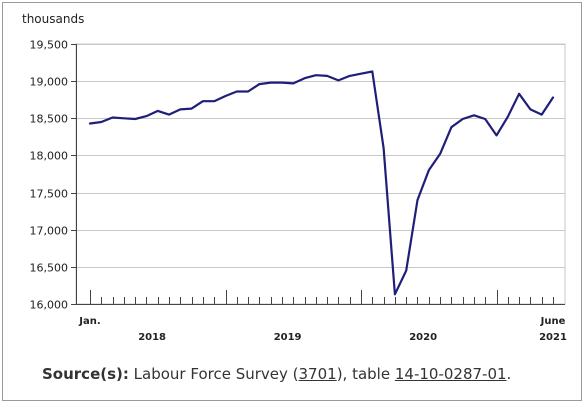 The image size is (586, 405). Describe the element at coordinates (49, 119) in the screenshot. I see `y-tick-label: 18,500` at that location.